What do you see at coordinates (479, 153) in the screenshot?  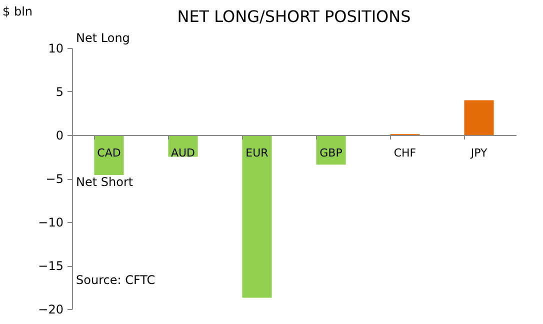 I see `x-tick-label: JPY` at bounding box center [479, 153].